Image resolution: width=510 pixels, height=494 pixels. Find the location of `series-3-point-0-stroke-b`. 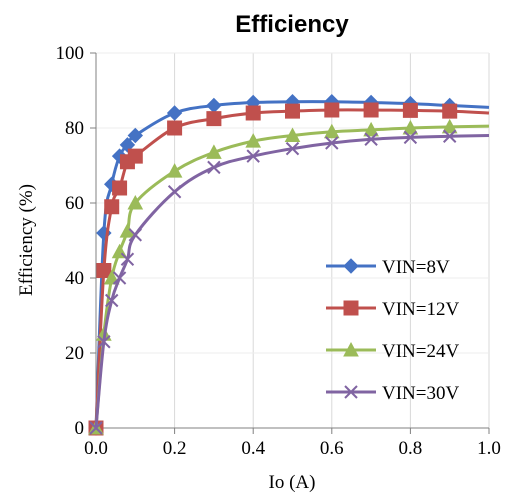

series-3-point-0-stroke-b is located at coordinates (96, 428).